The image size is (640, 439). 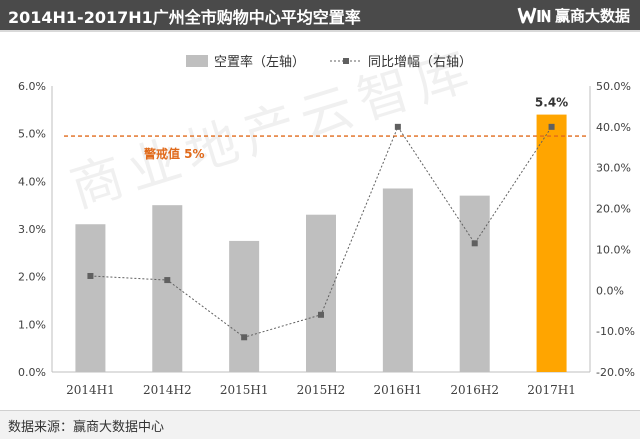 I want to click on y-right-tick-label: 20.0%, so click(x=613, y=209).